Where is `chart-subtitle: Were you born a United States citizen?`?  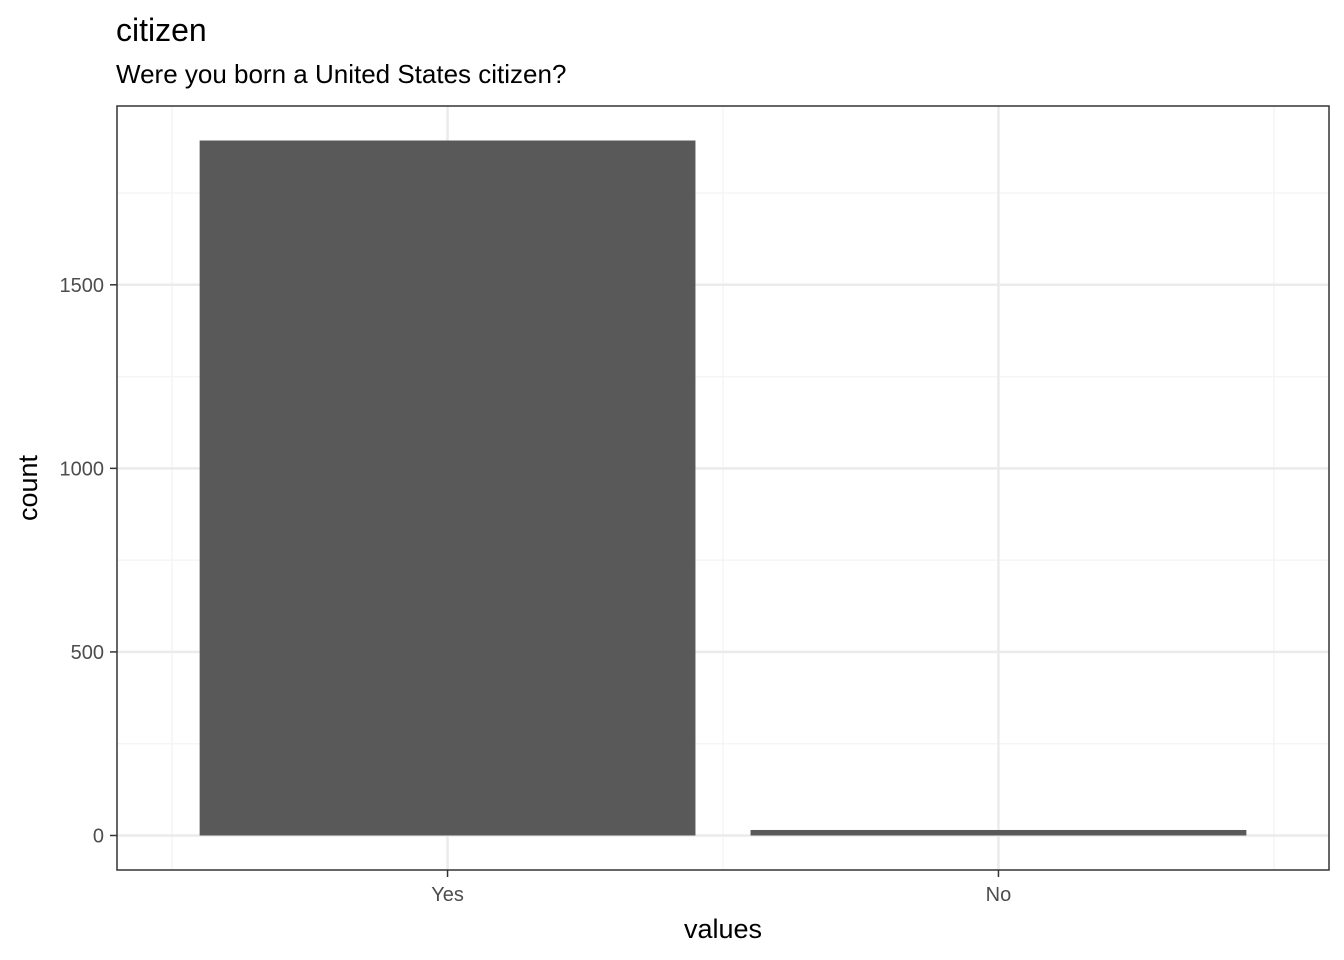 chart-subtitle: Were you born a United States citizen? is located at coordinates (341, 74).